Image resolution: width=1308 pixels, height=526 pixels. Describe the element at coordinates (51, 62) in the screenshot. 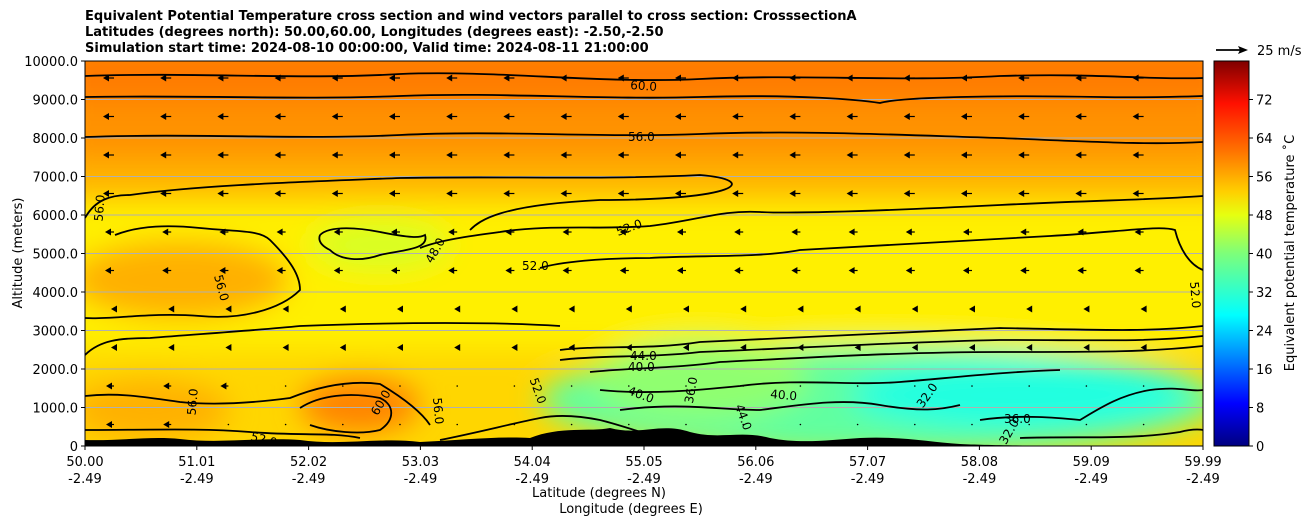

I see `y-tick-label: 10000.0` at that location.